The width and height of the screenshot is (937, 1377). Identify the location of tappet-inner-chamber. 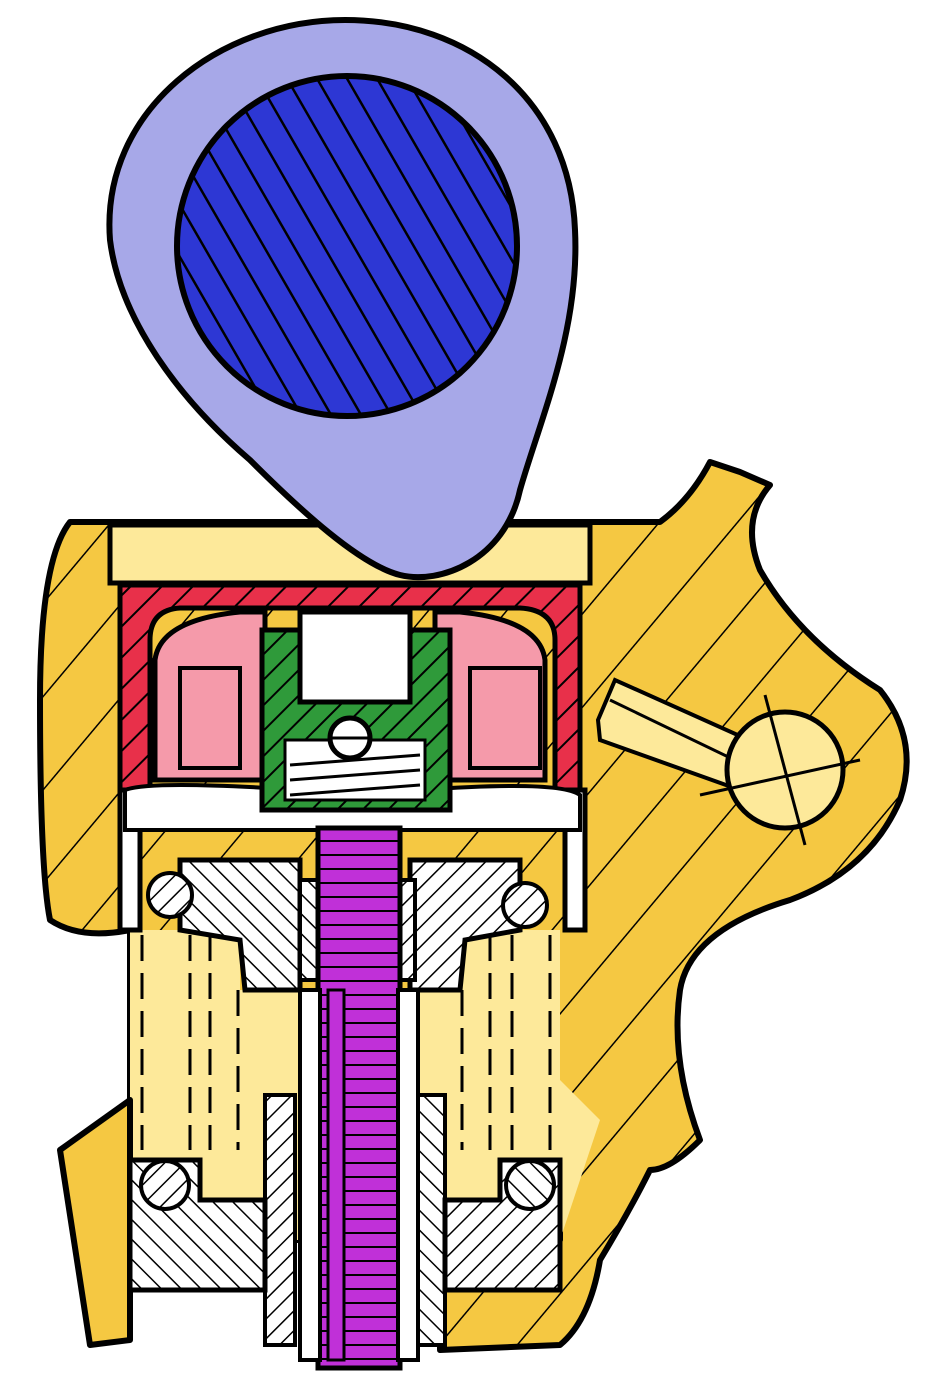
(352, 720).